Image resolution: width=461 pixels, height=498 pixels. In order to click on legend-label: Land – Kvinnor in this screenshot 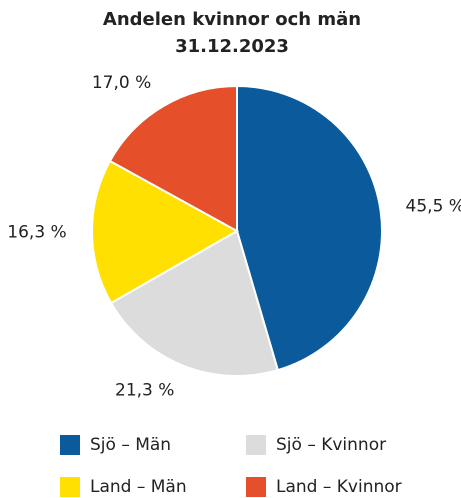, I will do `click(339, 487)`.